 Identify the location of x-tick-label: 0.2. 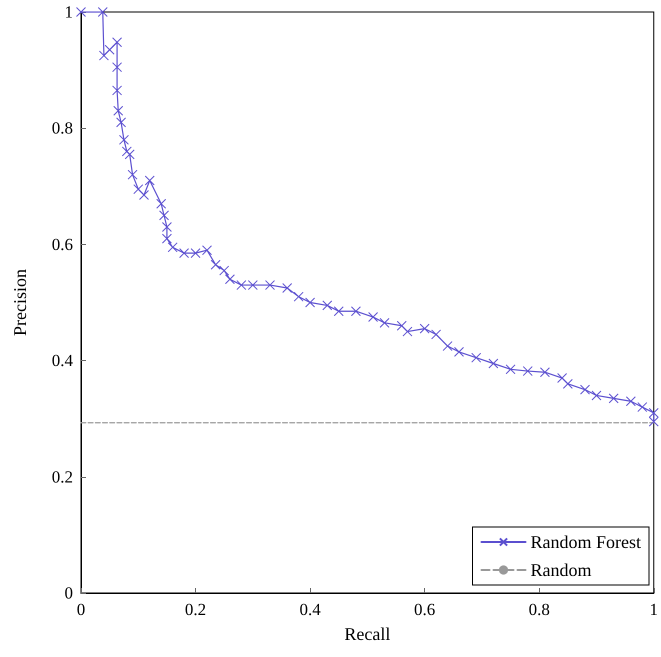
(195, 609).